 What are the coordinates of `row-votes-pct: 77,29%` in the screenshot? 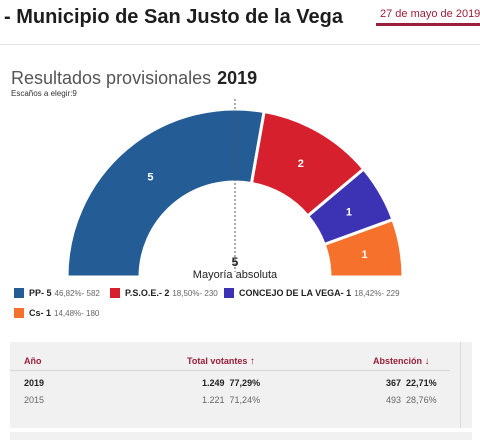 It's located at (245, 383).